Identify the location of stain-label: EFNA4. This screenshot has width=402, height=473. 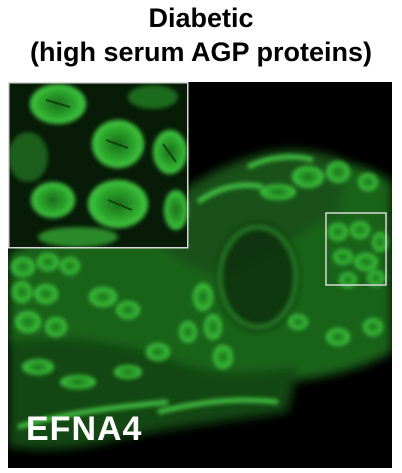
(84, 429).